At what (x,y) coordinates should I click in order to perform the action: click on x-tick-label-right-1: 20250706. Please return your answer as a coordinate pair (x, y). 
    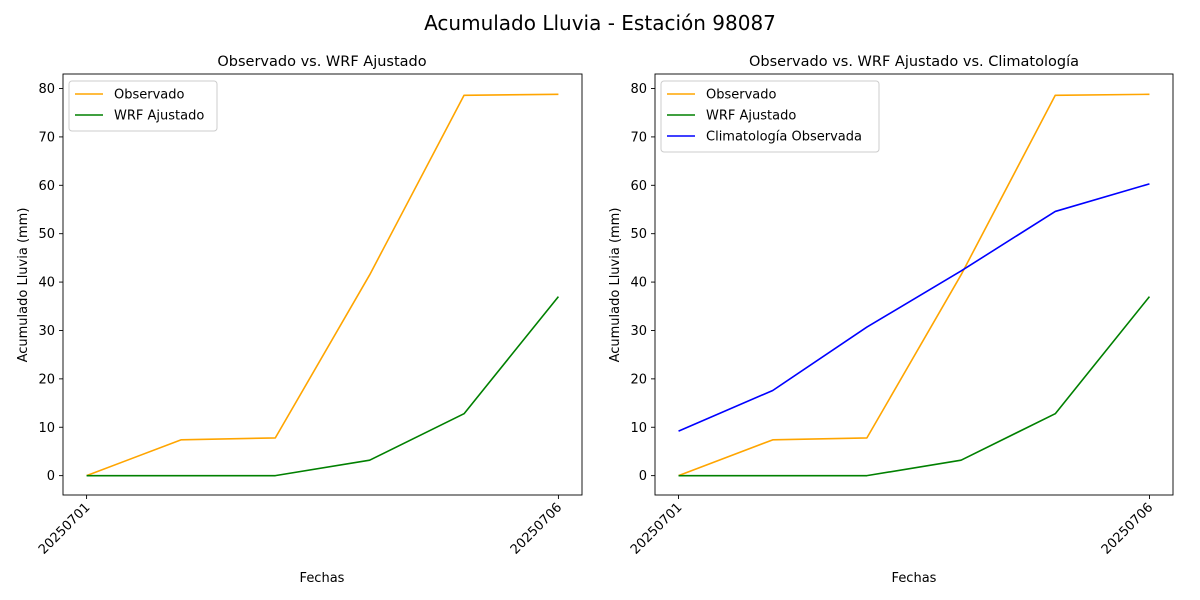
    Looking at the image, I should click on (1127, 528).